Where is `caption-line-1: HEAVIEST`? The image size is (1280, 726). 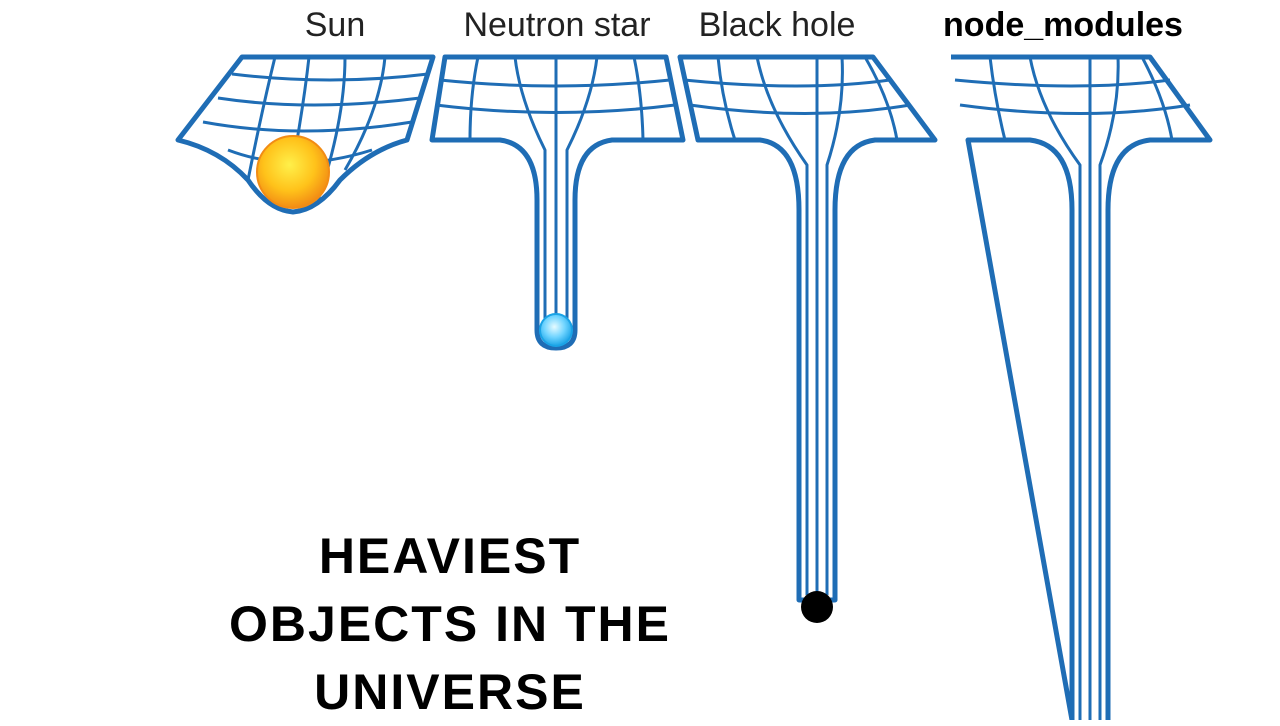
caption-line-1: HEAVIEST is located at coordinates (450, 556).